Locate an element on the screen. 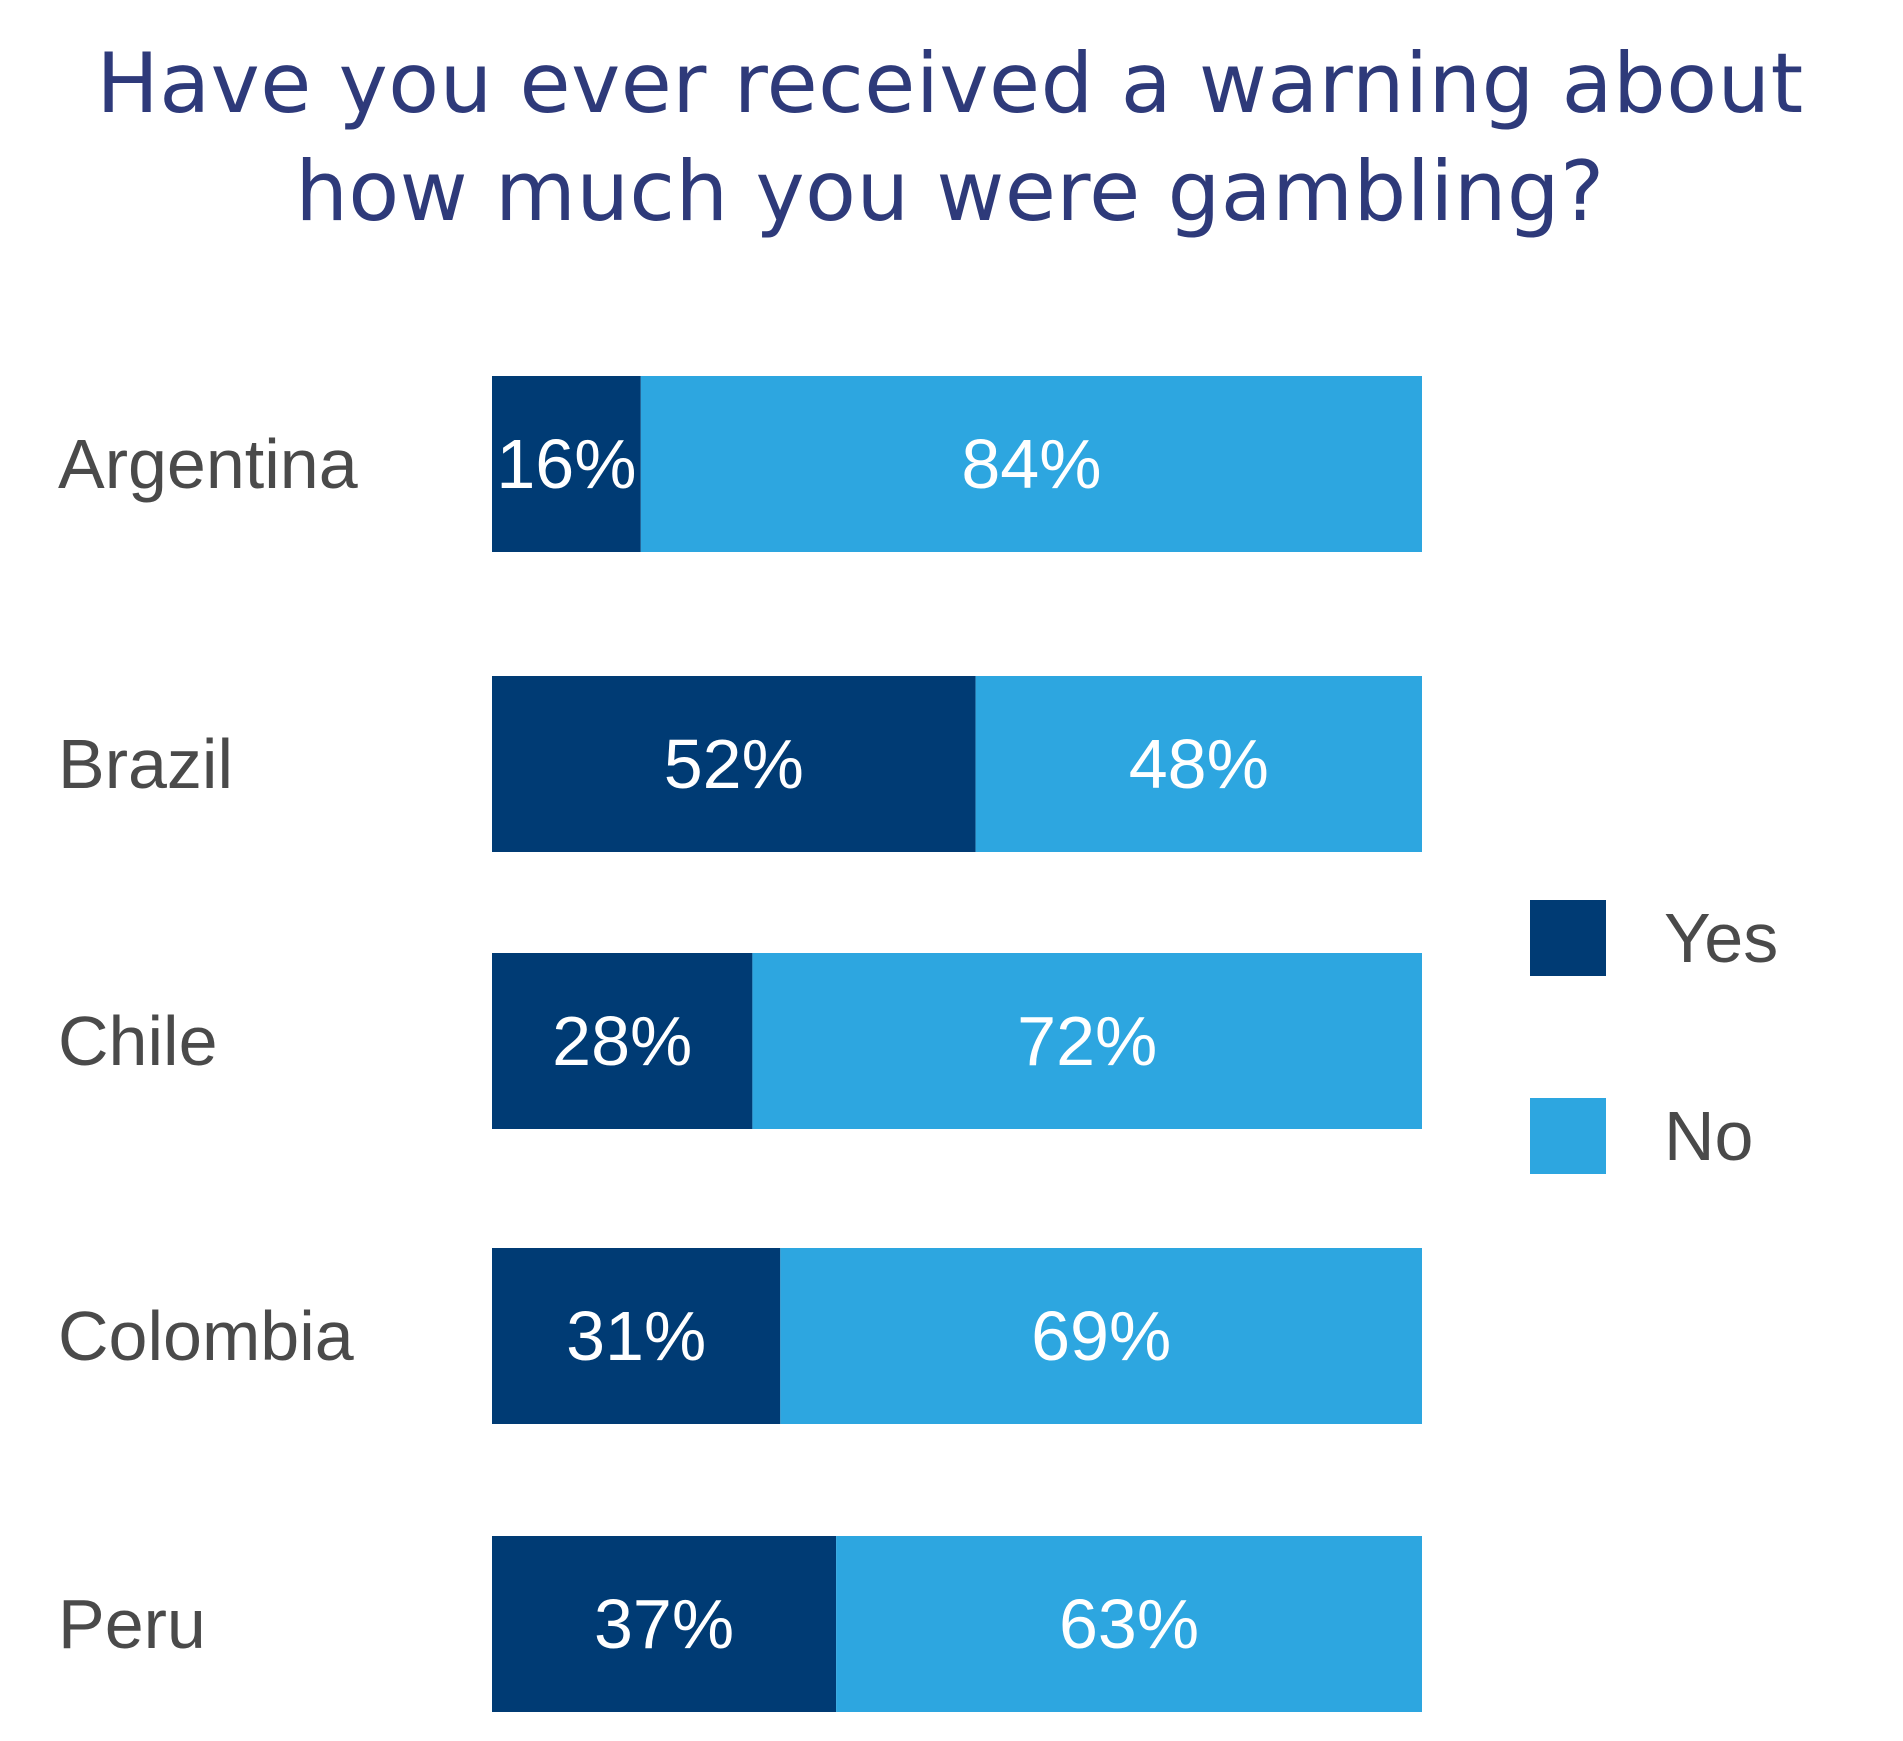 The height and width of the screenshot is (1741, 1903). category-labels: Argentina Brazil Chile Colombia Peru is located at coordinates (208, 1044).